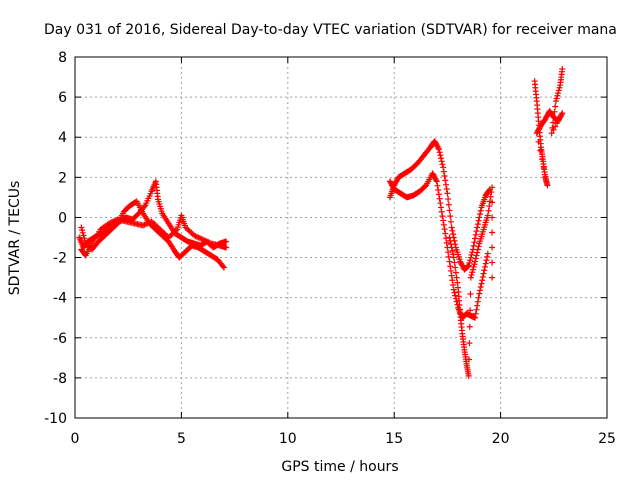  What do you see at coordinates (75, 439) in the screenshot?
I see `x-tick-label: 0` at bounding box center [75, 439].